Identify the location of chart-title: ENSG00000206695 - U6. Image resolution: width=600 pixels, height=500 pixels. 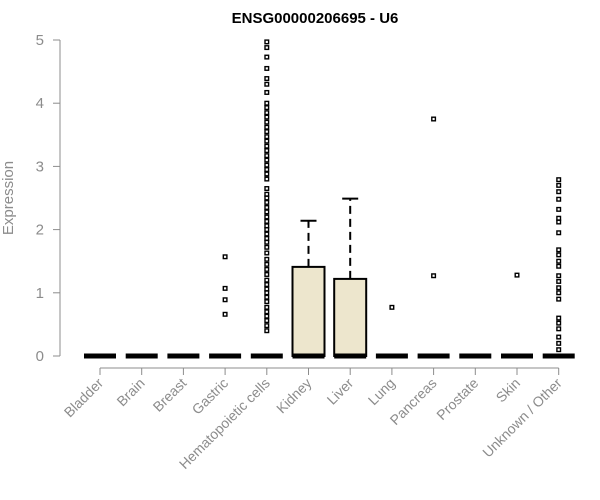
(315, 18).